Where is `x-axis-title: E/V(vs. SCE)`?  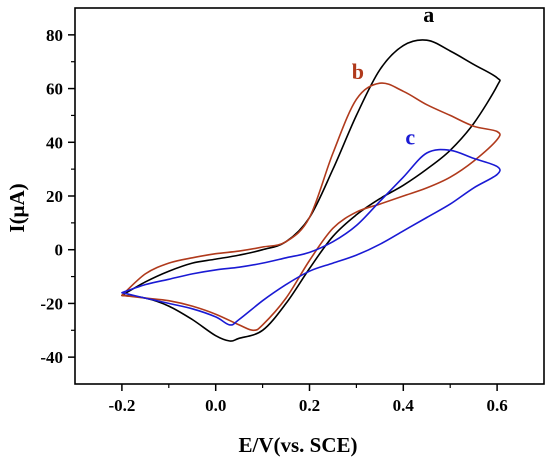
x-axis-title: E/V(vs. SCE) is located at coordinates (297, 445).